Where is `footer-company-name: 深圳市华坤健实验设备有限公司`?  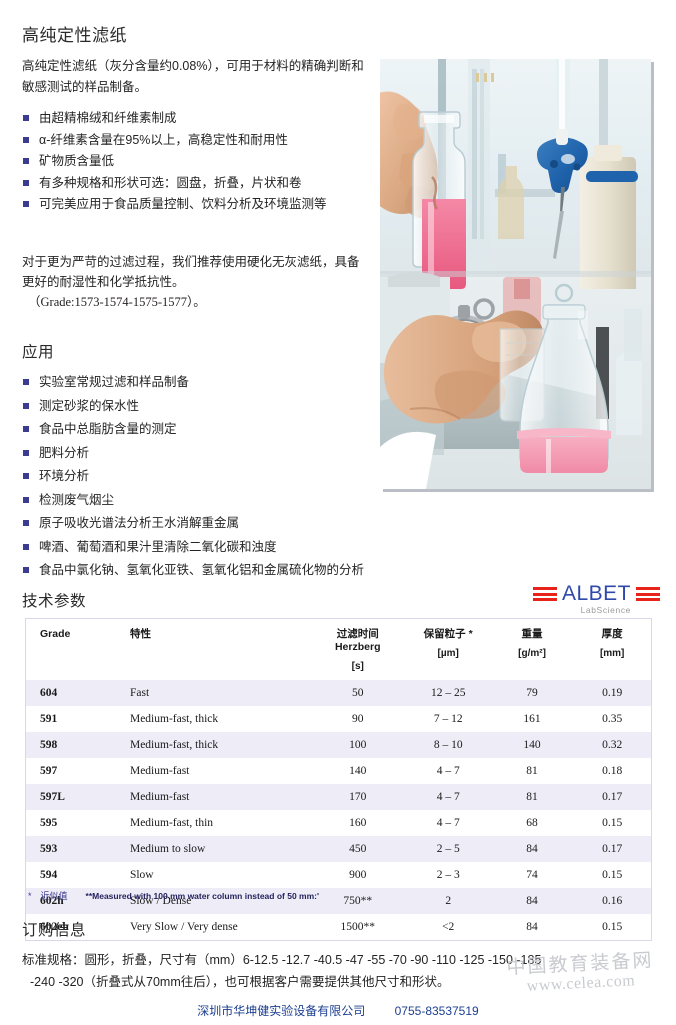 footer-company-name: 深圳市华坤健实验设备有限公司 is located at coordinates (281, 1011).